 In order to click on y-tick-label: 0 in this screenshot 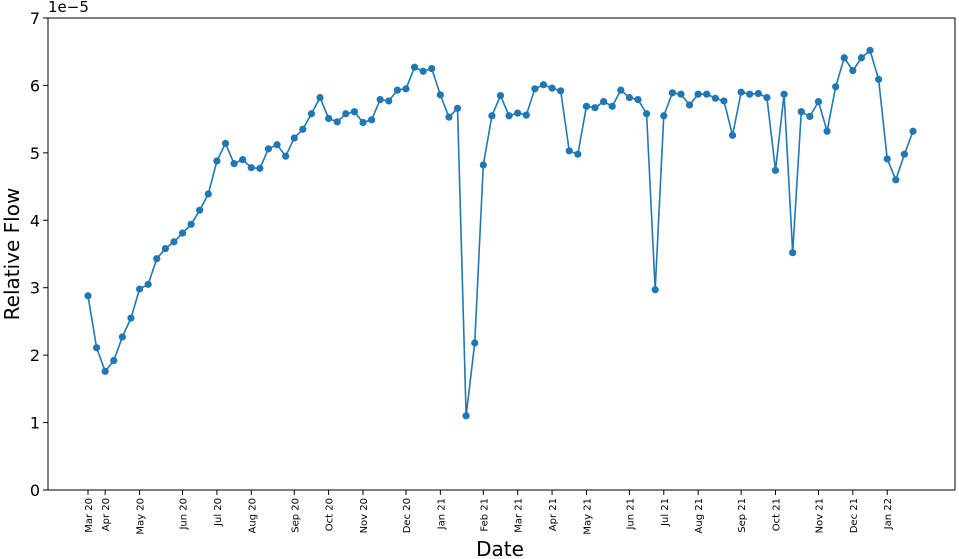, I will do `click(35, 490)`.